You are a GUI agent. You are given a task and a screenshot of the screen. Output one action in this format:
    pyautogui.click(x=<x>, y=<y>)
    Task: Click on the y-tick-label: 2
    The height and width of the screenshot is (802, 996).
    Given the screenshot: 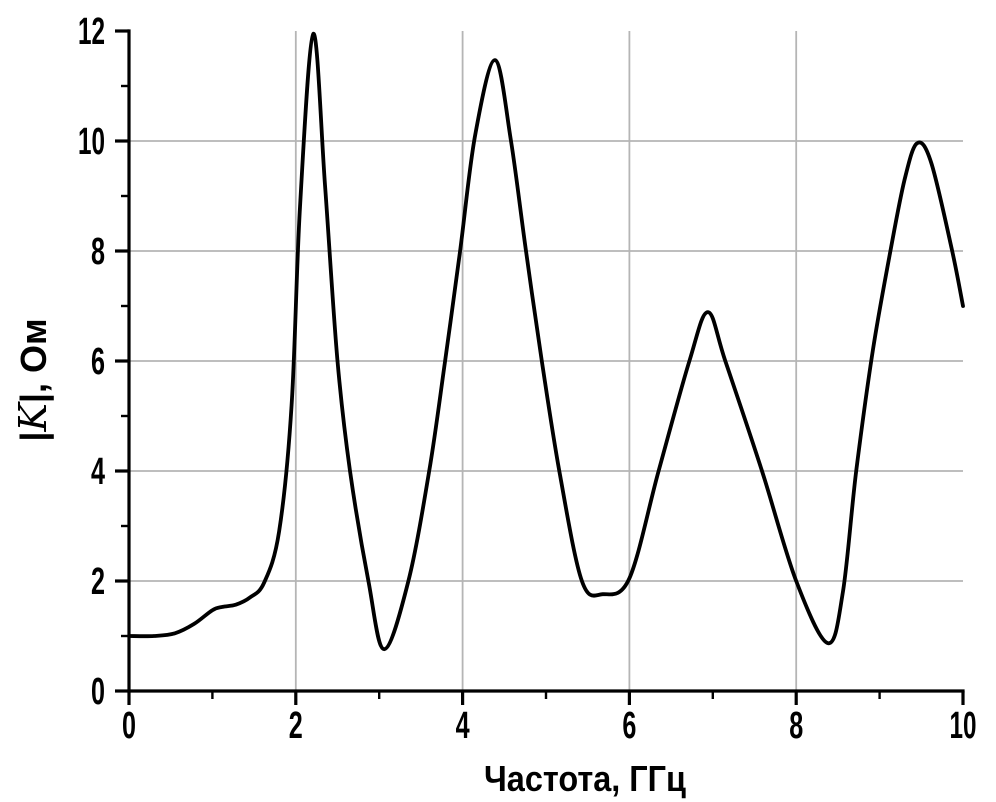 What is the action you would take?
    pyautogui.click(x=98, y=582)
    